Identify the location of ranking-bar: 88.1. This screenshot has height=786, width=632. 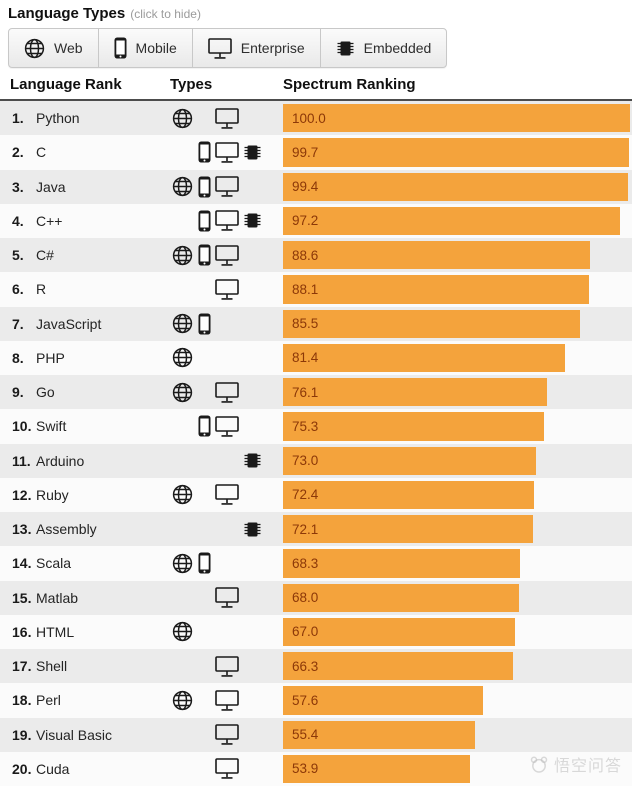
(436, 289).